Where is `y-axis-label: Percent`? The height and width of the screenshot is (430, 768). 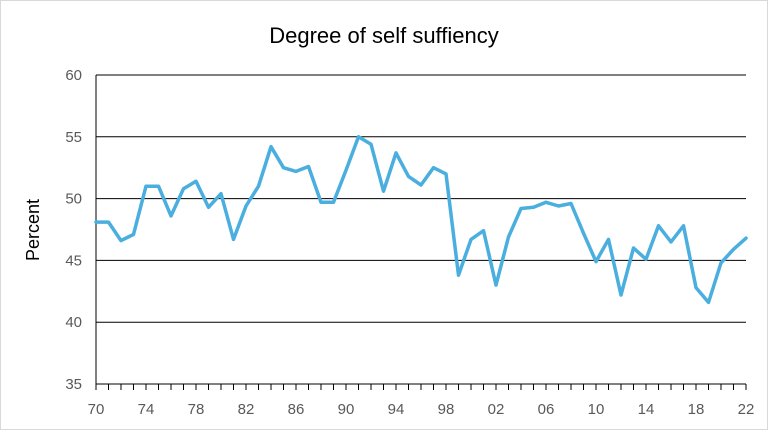
y-axis-label: Percent is located at coordinates (33, 230).